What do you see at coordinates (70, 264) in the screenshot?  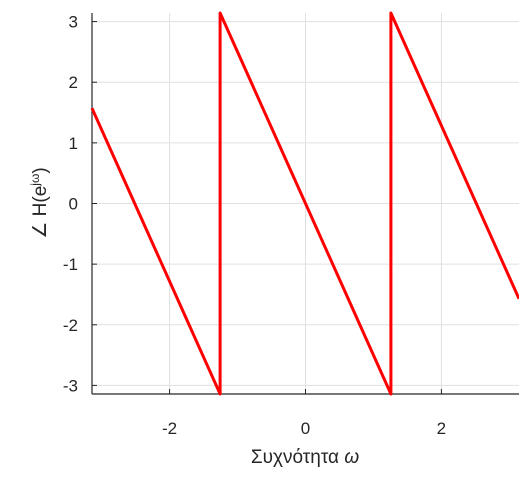 I see `y-tick-label: -1` at bounding box center [70, 264].